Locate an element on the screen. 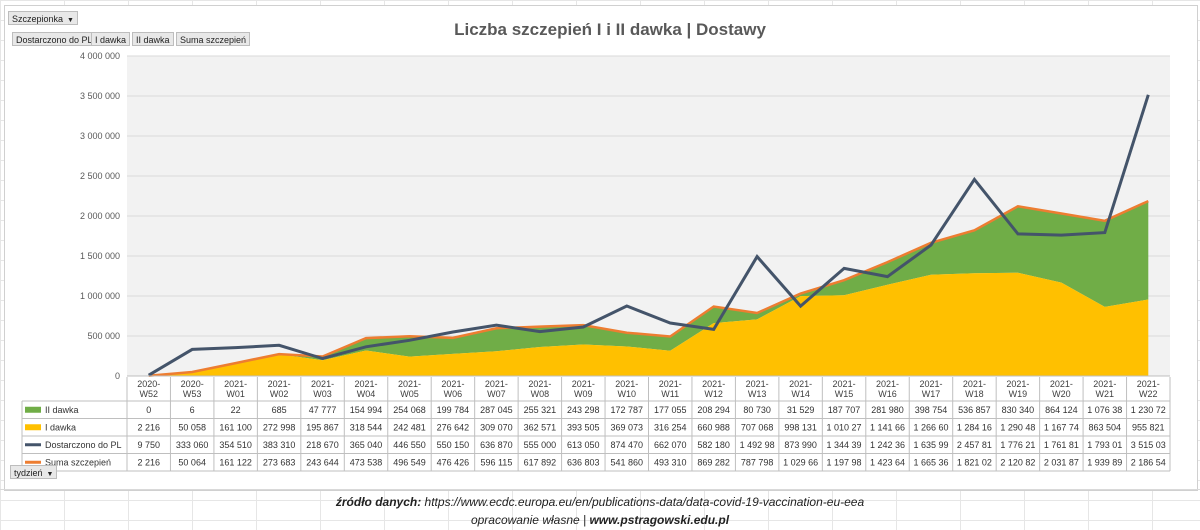  table-cell-value: 955 821 is located at coordinates (1148, 427).